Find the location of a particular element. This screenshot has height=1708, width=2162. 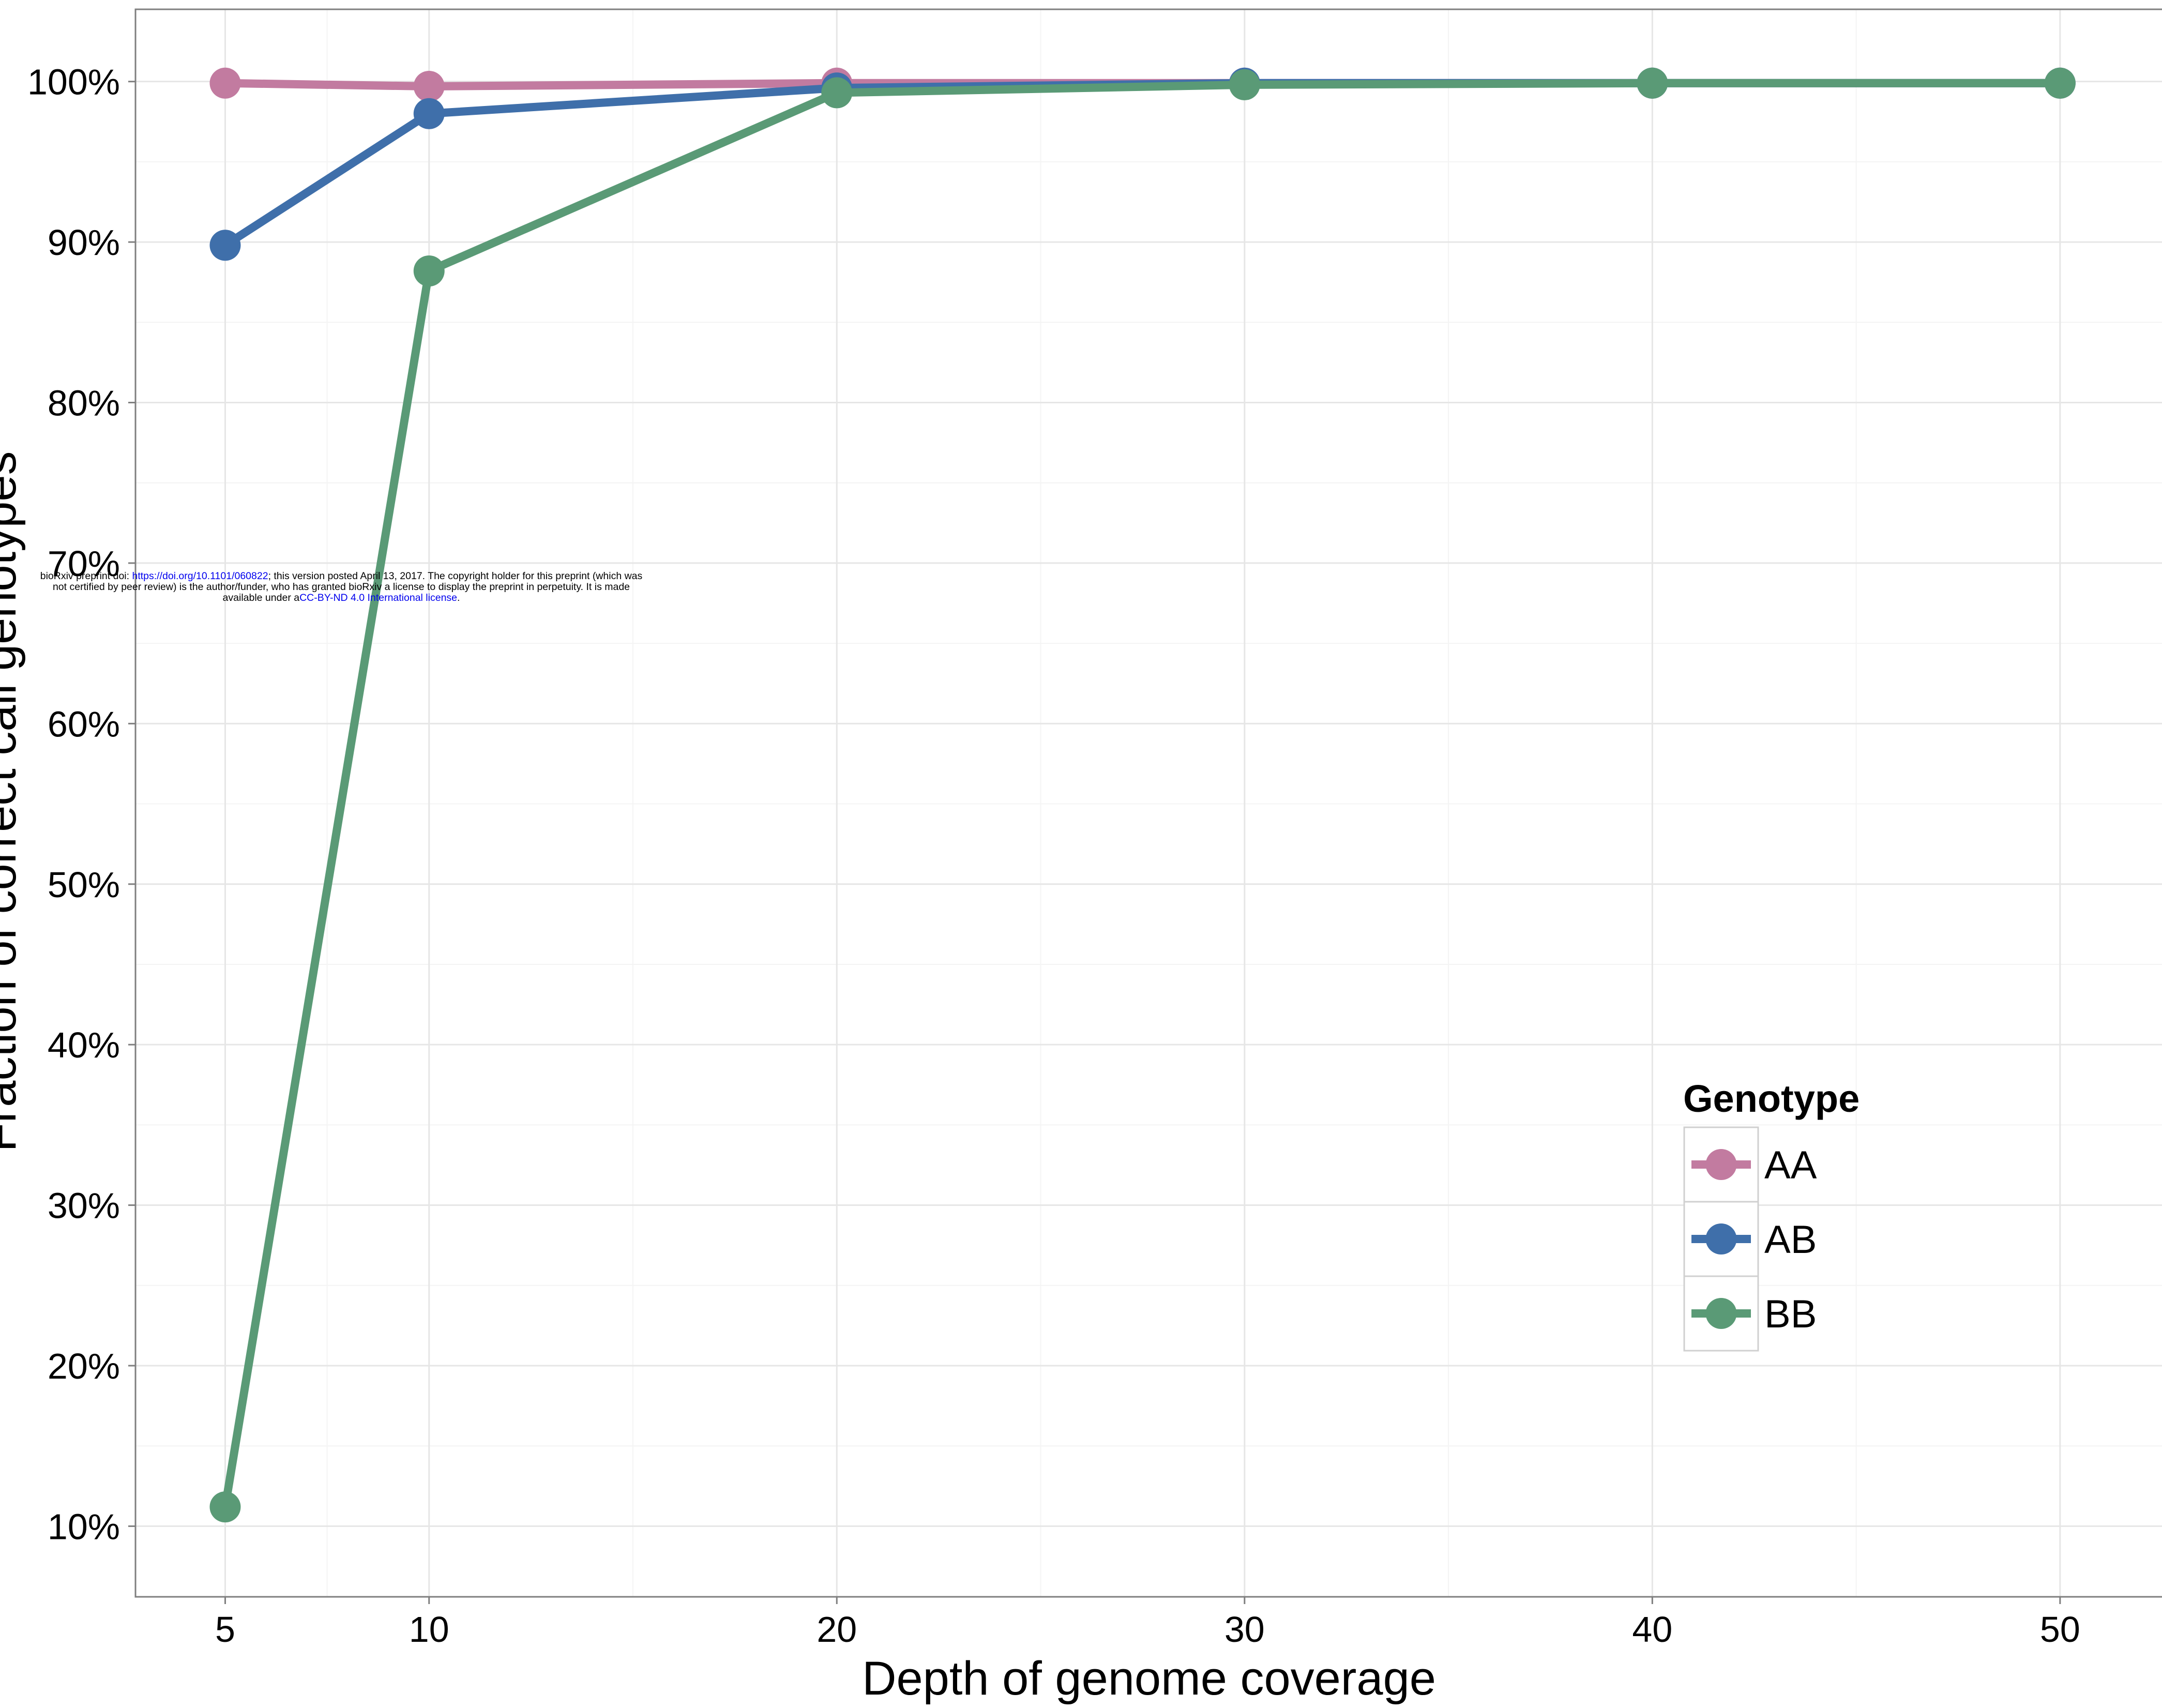

x-tick-label: 20 is located at coordinates (837, 1630).